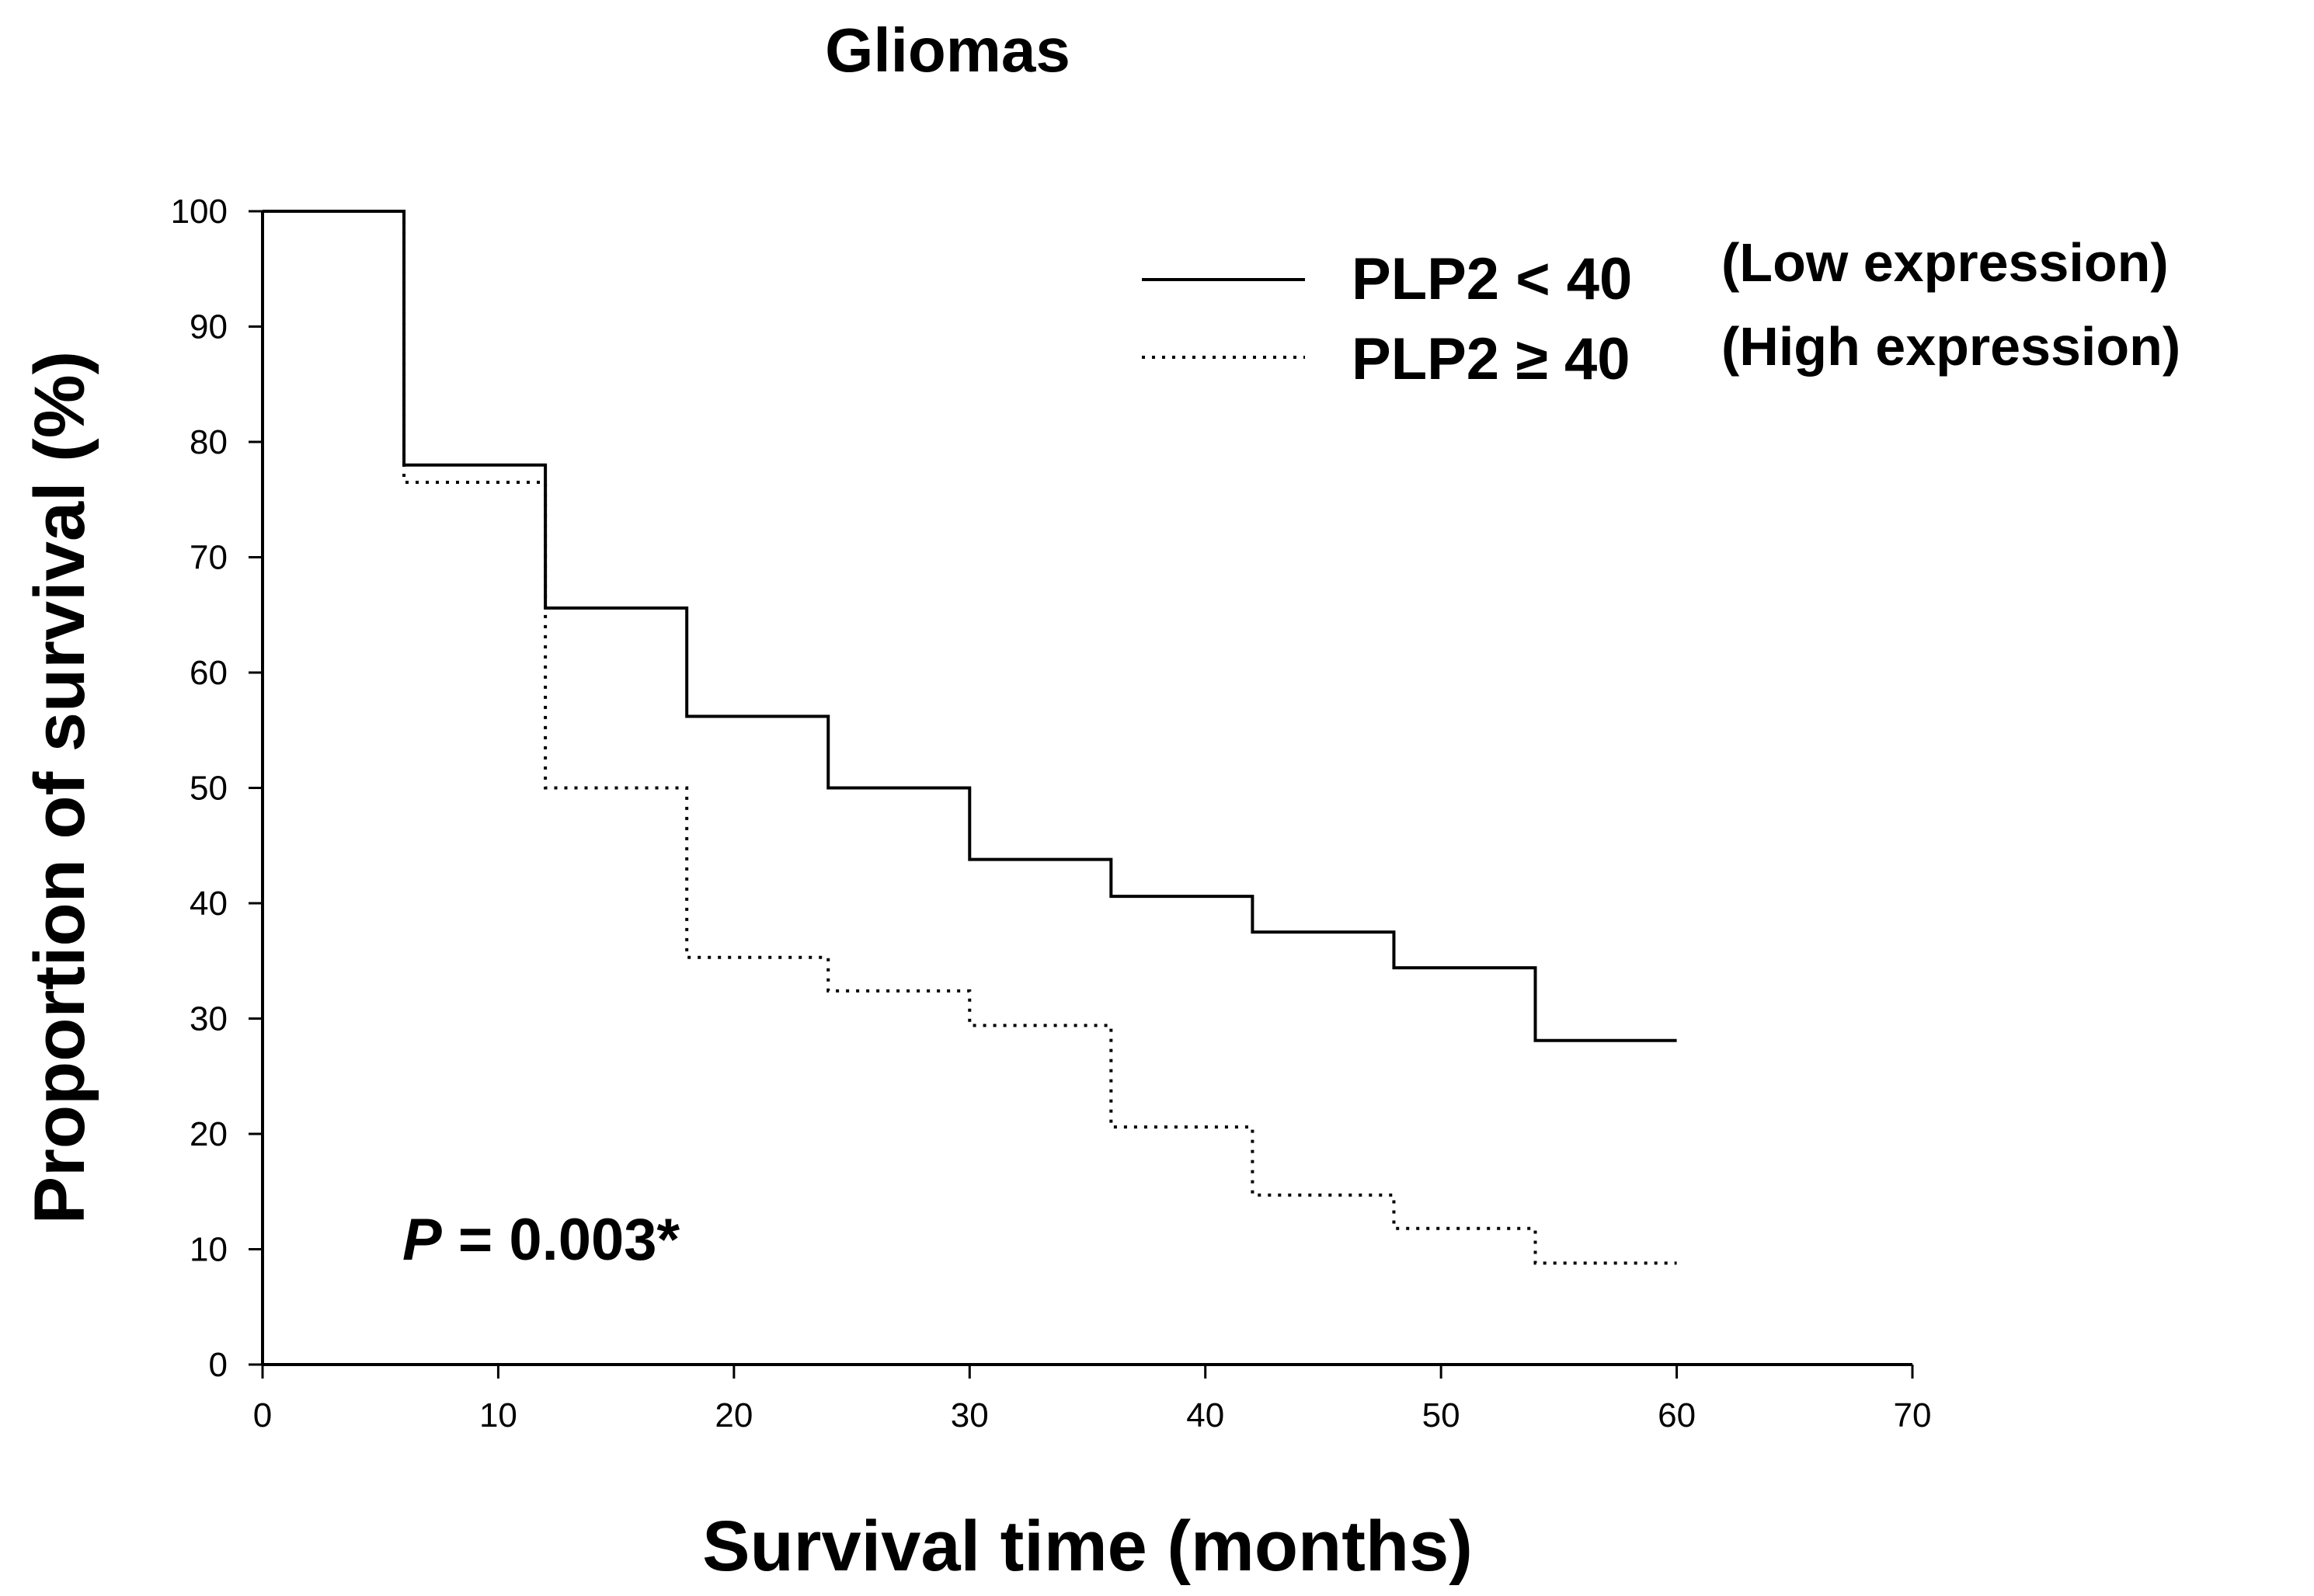  I want to click on legend-label-low: PLP2 < 40, so click(1492, 279).